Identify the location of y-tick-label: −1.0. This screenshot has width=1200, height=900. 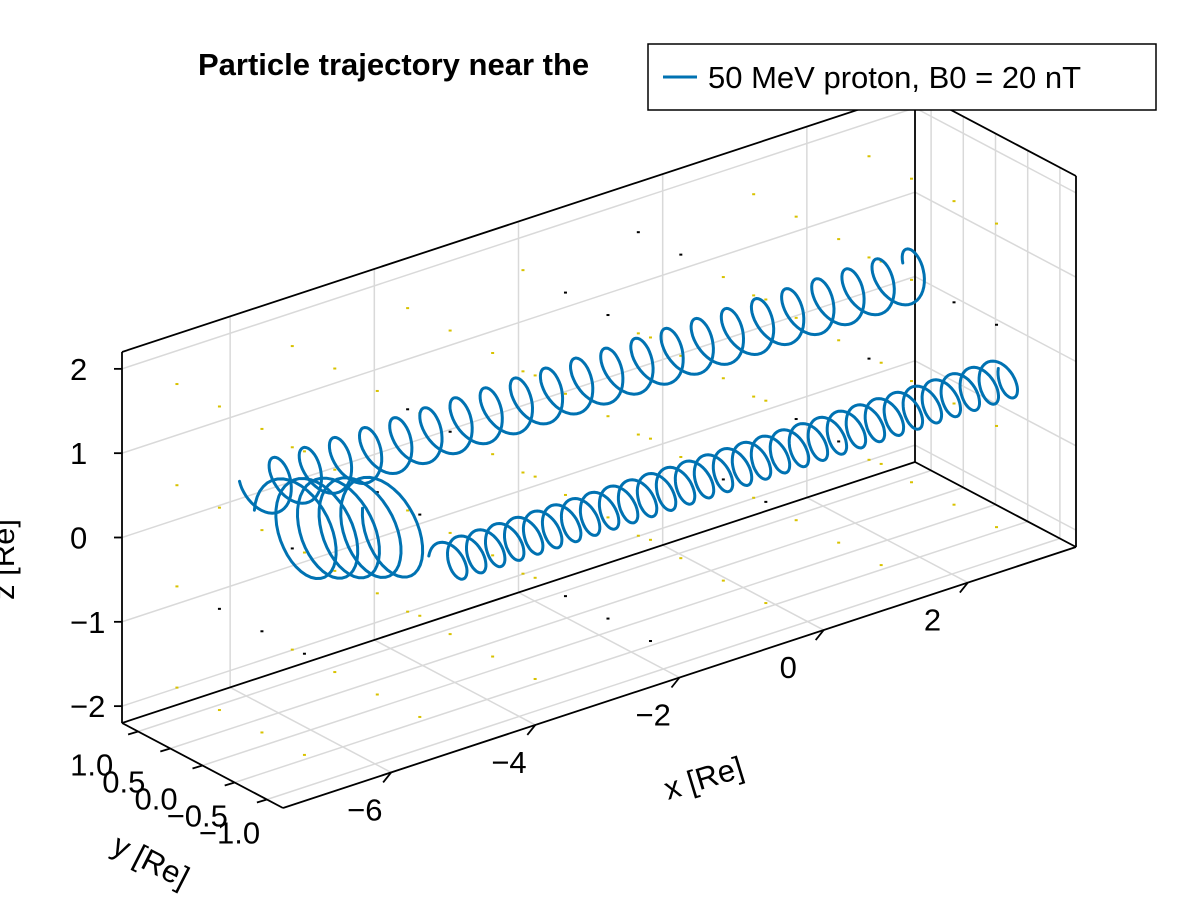
(229, 833).